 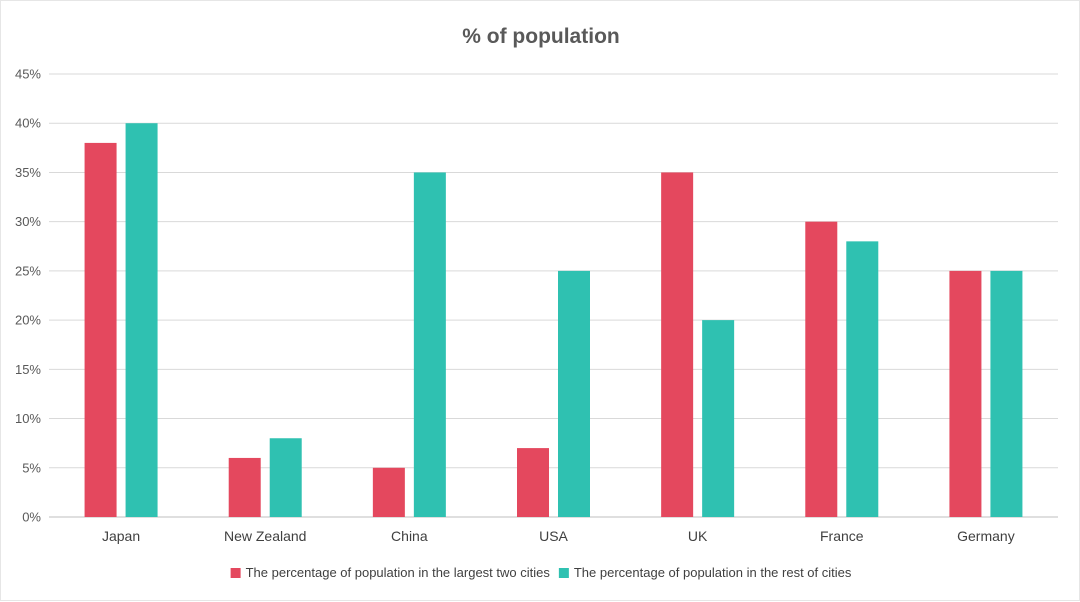 What do you see at coordinates (842, 536) in the screenshot?
I see `x-tick-label: France` at bounding box center [842, 536].